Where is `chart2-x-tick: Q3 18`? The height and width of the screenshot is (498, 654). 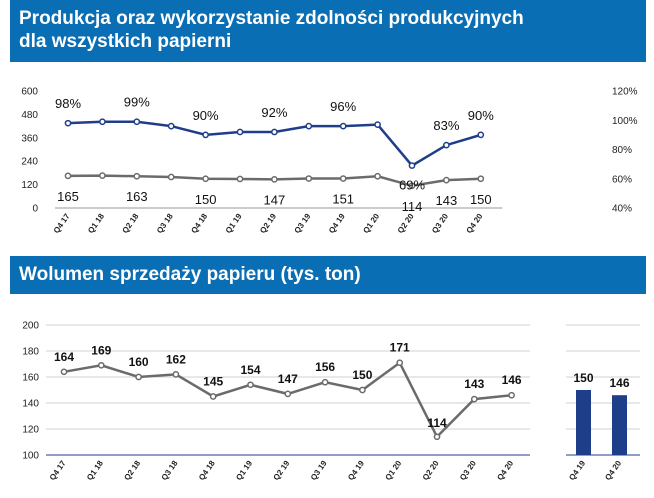 chart2-x-tick: Q3 18 is located at coordinates (170, 470).